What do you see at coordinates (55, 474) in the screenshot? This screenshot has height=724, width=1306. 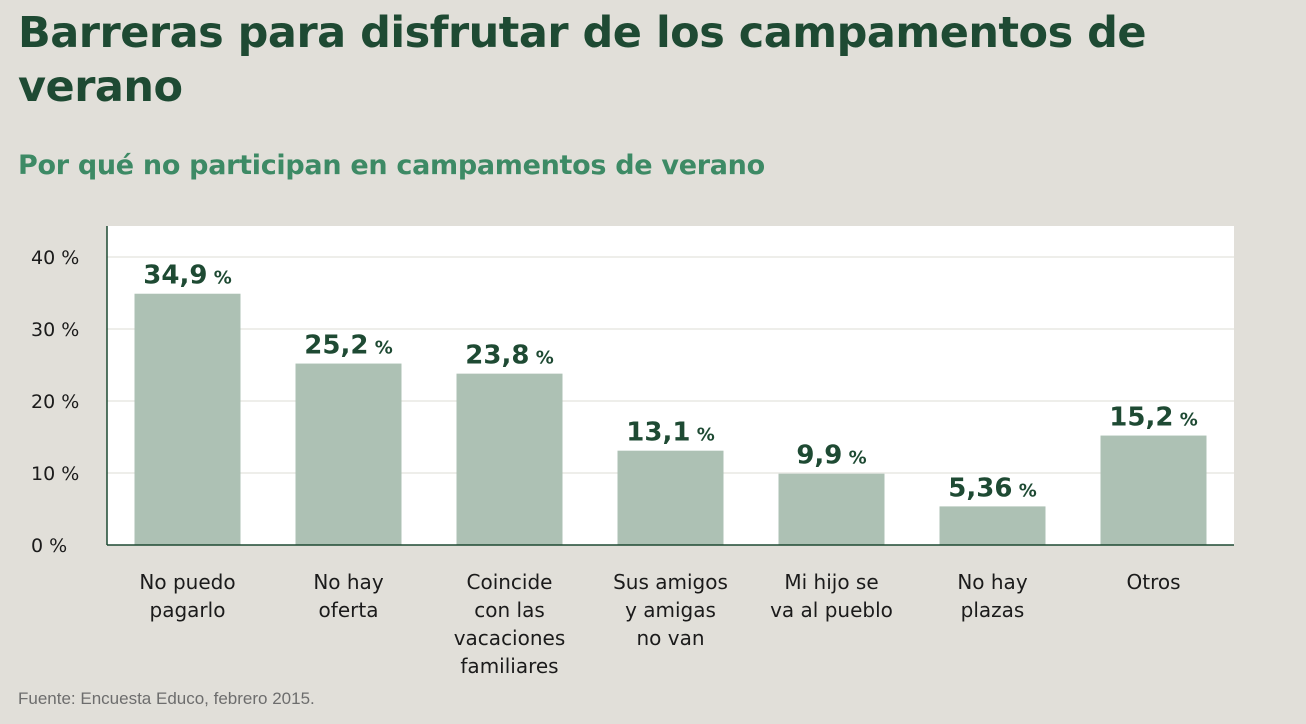 I see `y-tick-label: 10 %` at bounding box center [55, 474].